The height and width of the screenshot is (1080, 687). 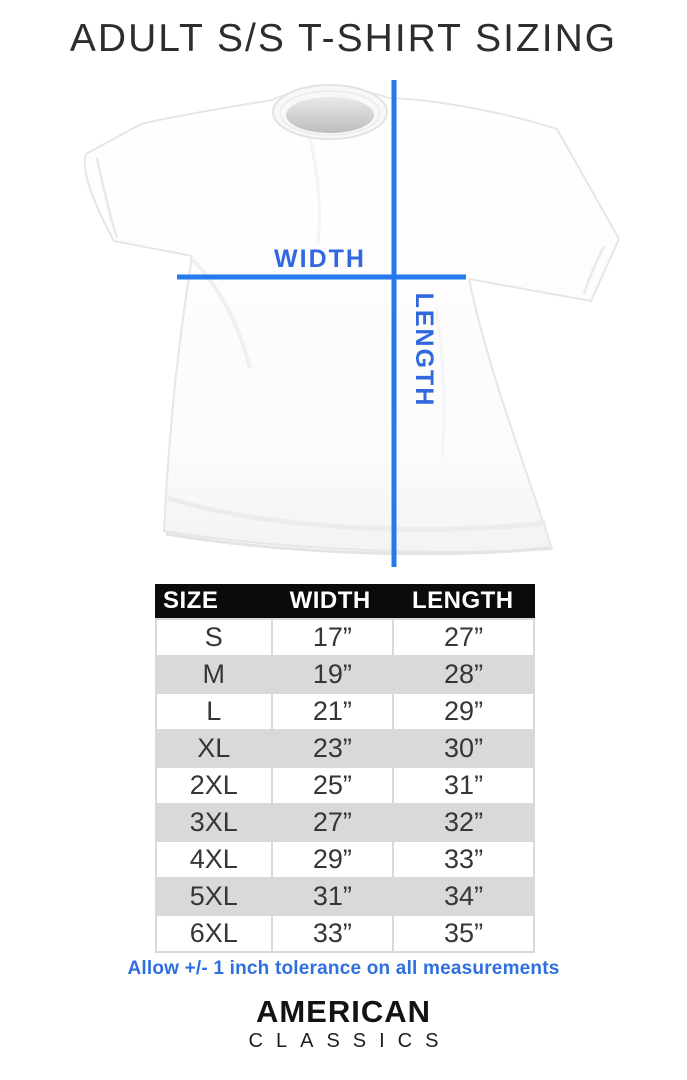 I want to click on table-row: L 21” 29”, so click(x=345, y=711).